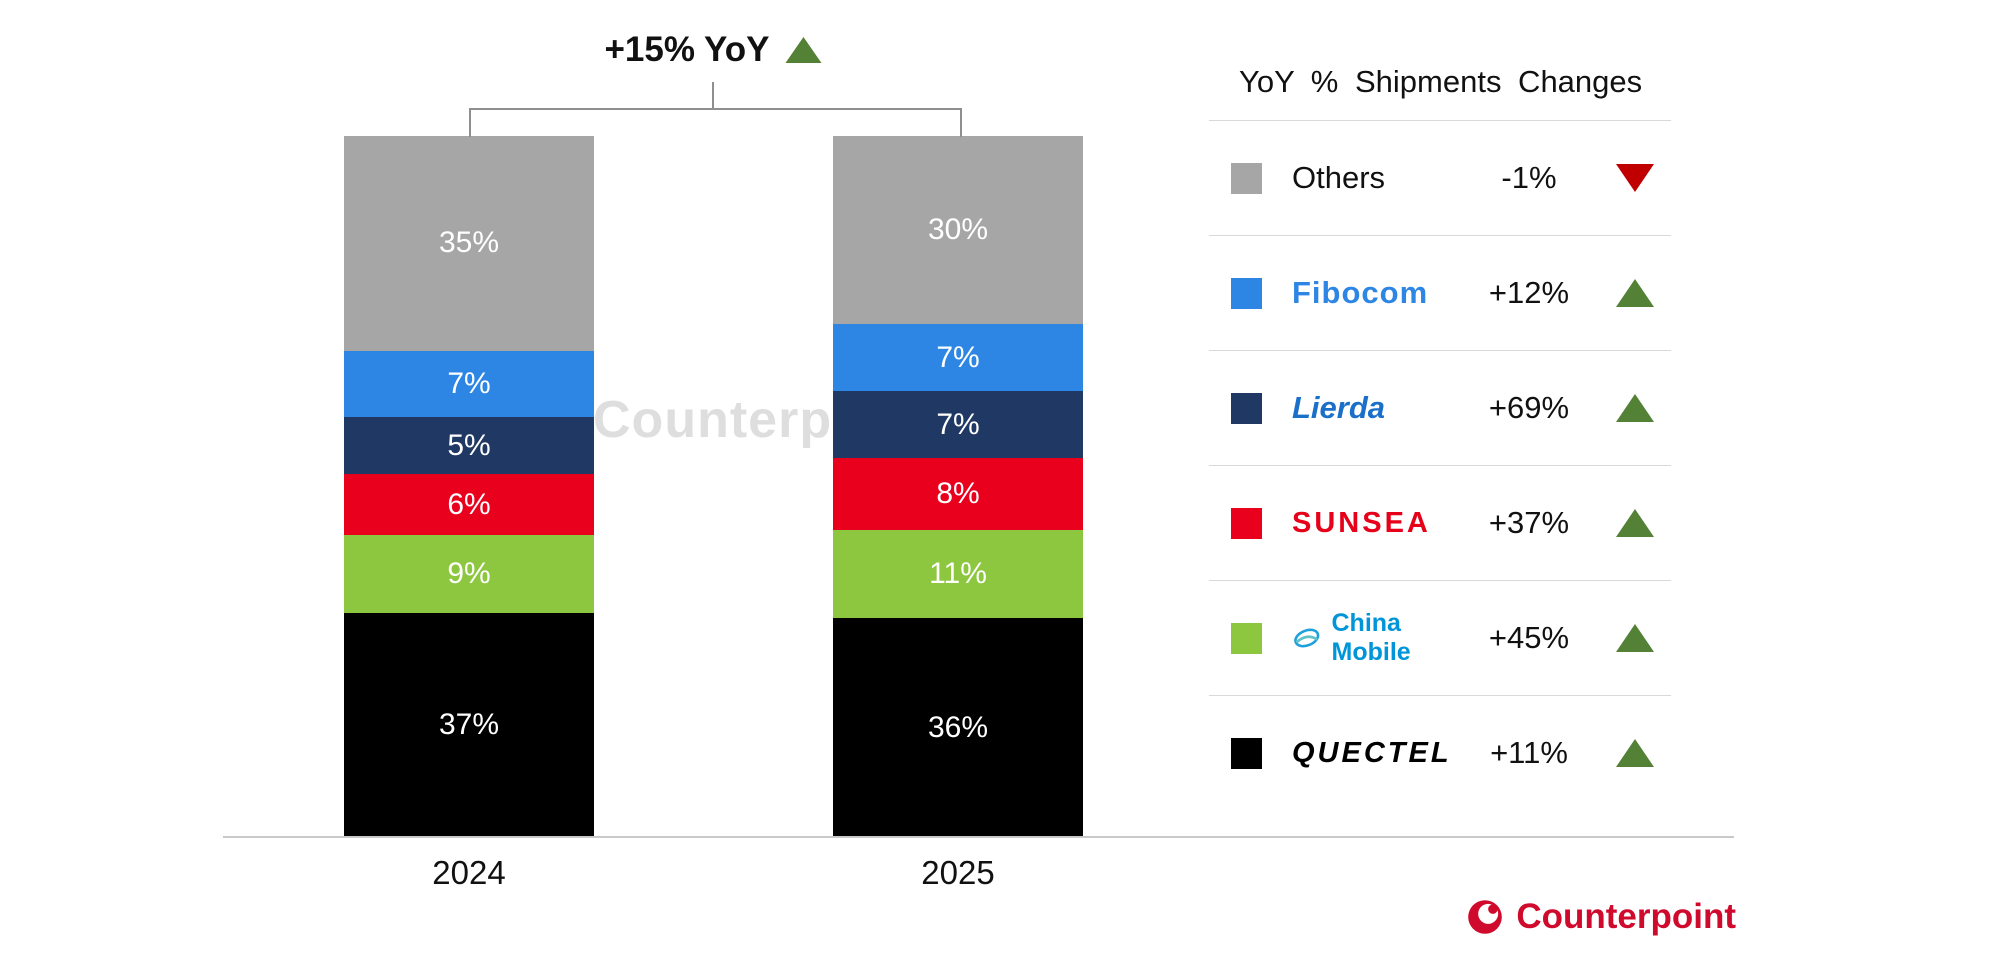 This screenshot has height=969, width=1999. What do you see at coordinates (469, 872) in the screenshot?
I see `x-axis-label-2024: 2024` at bounding box center [469, 872].